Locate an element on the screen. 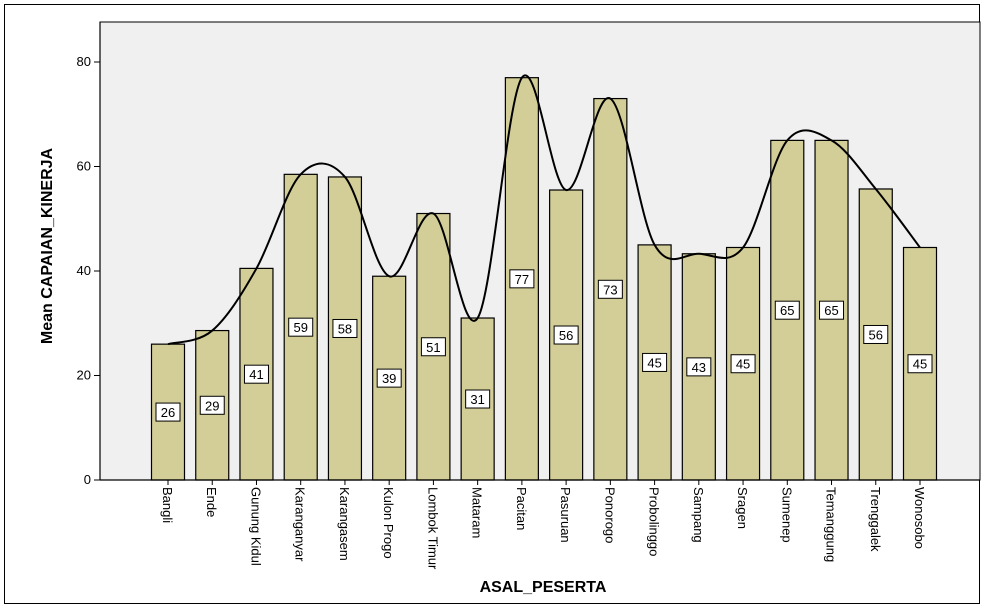  data-label-box-pasuruan is located at coordinates (566, 335).